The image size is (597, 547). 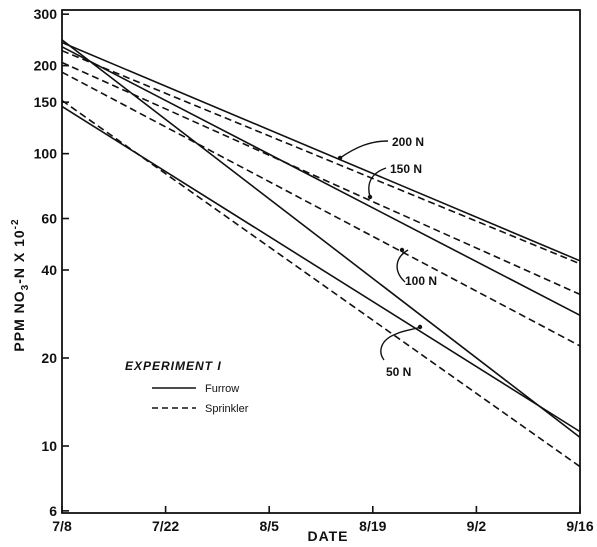 I want to click on y-tick-label: 10, so click(x=49, y=446).